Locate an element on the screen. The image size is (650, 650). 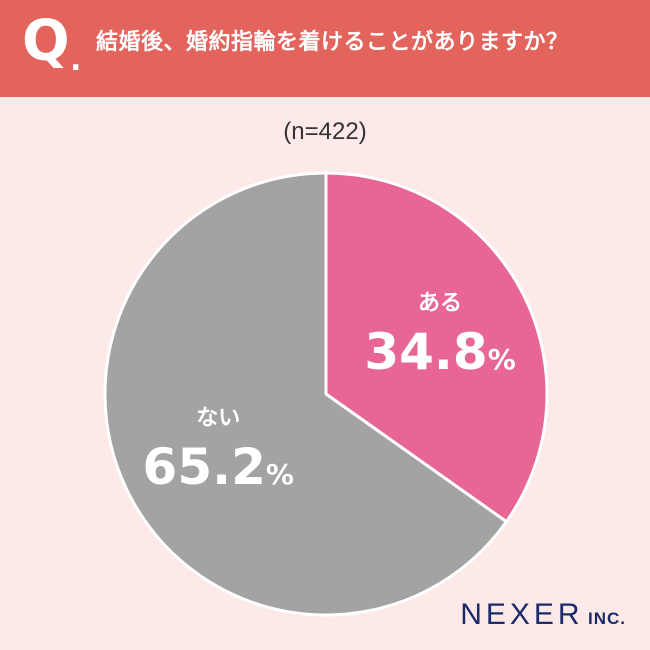
slice-label-no: ない 65.2% is located at coordinates (218, 450).